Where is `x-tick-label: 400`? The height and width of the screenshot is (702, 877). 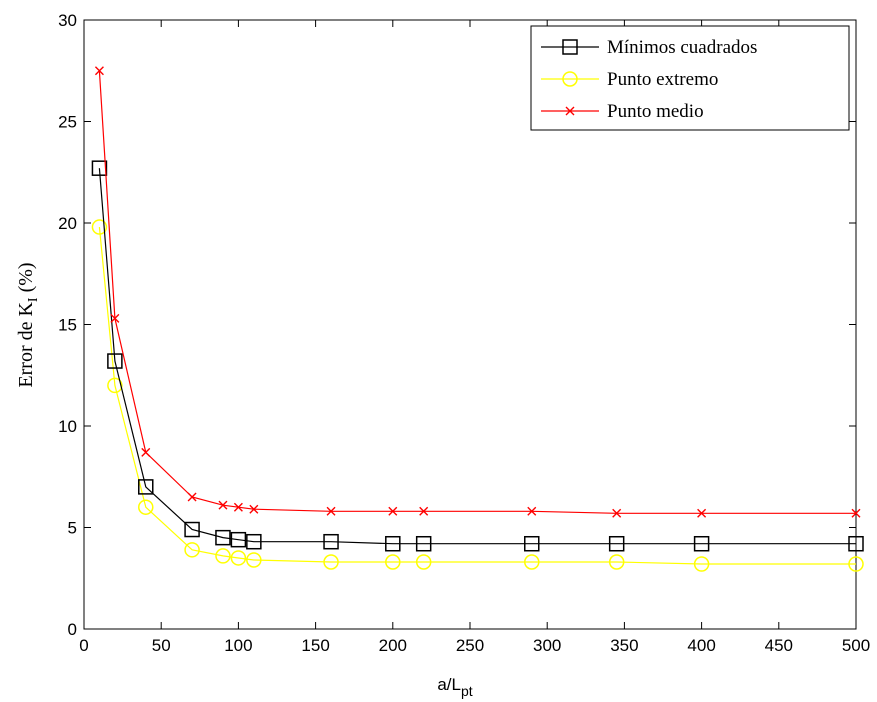
x-tick-label: 400 is located at coordinates (701, 645).